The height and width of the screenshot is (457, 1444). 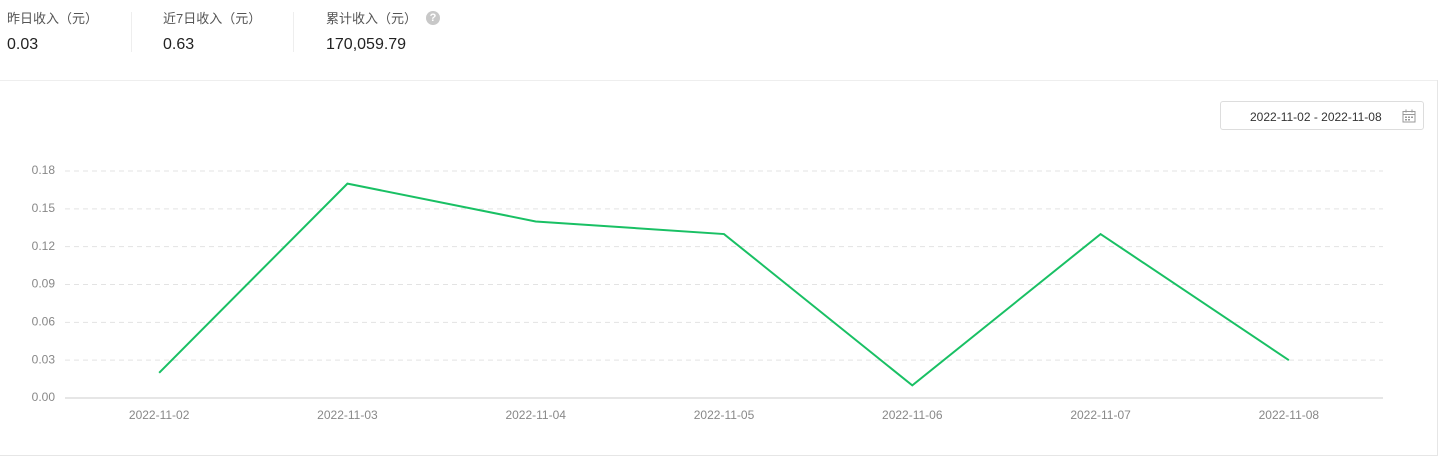 I want to click on calendar-icon, so click(x=1409, y=116).